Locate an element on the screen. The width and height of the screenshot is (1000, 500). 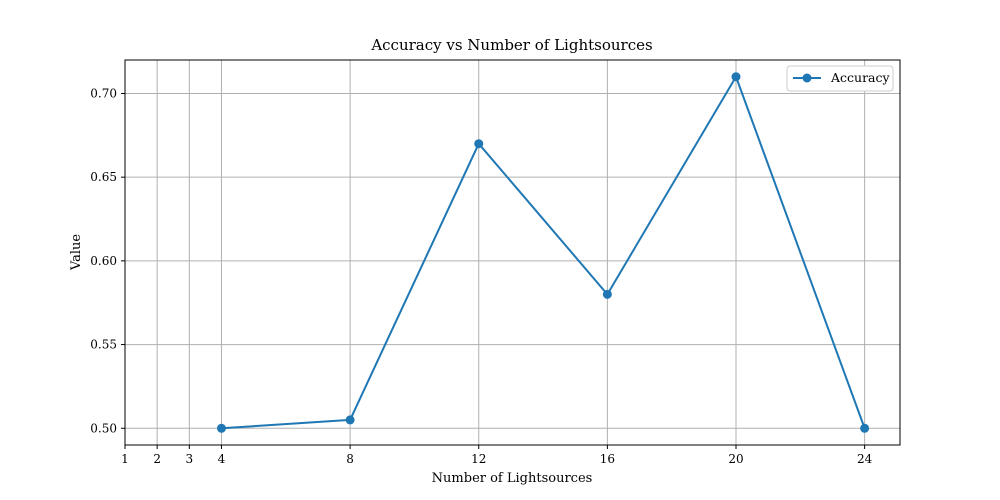
legend-marker-swatch is located at coordinates (807, 78).